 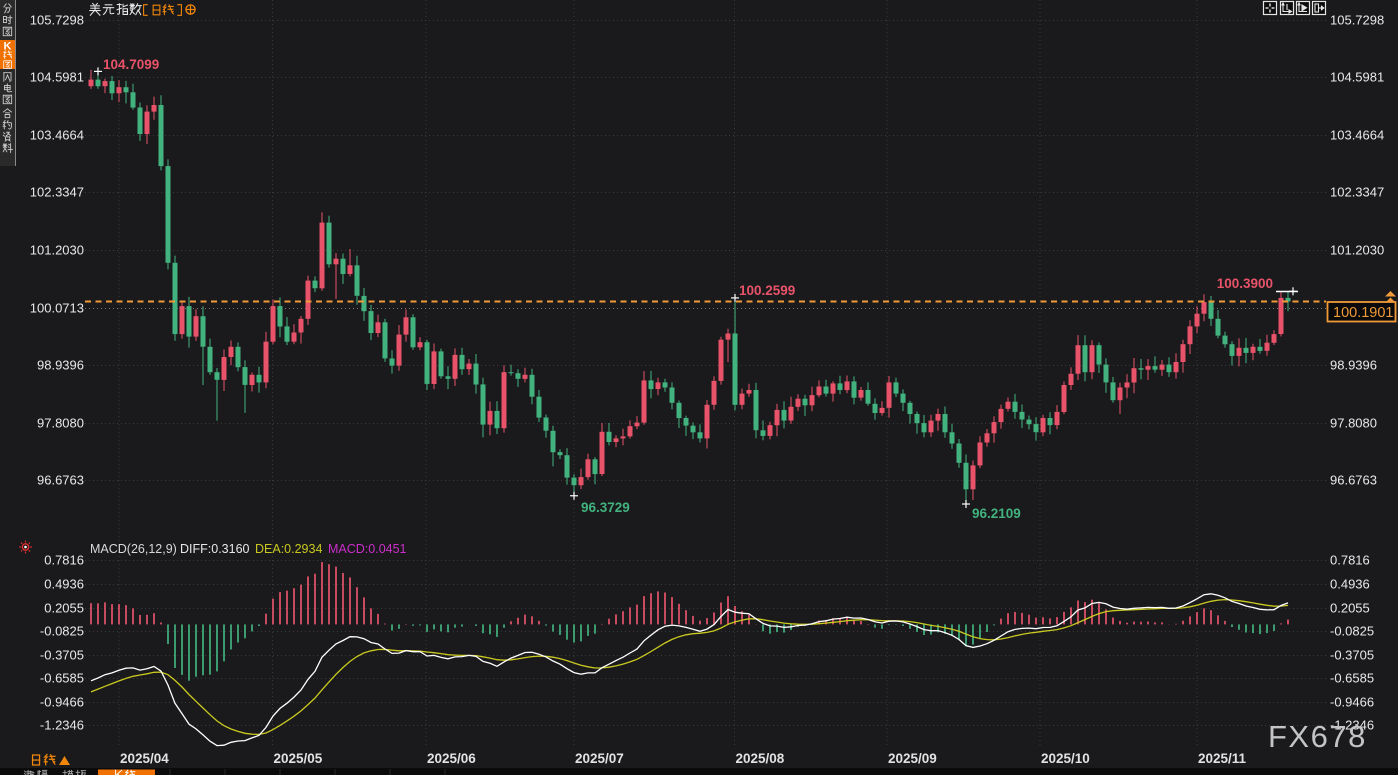 I want to click on svg-text: 100.0713, so click(x=57, y=308).